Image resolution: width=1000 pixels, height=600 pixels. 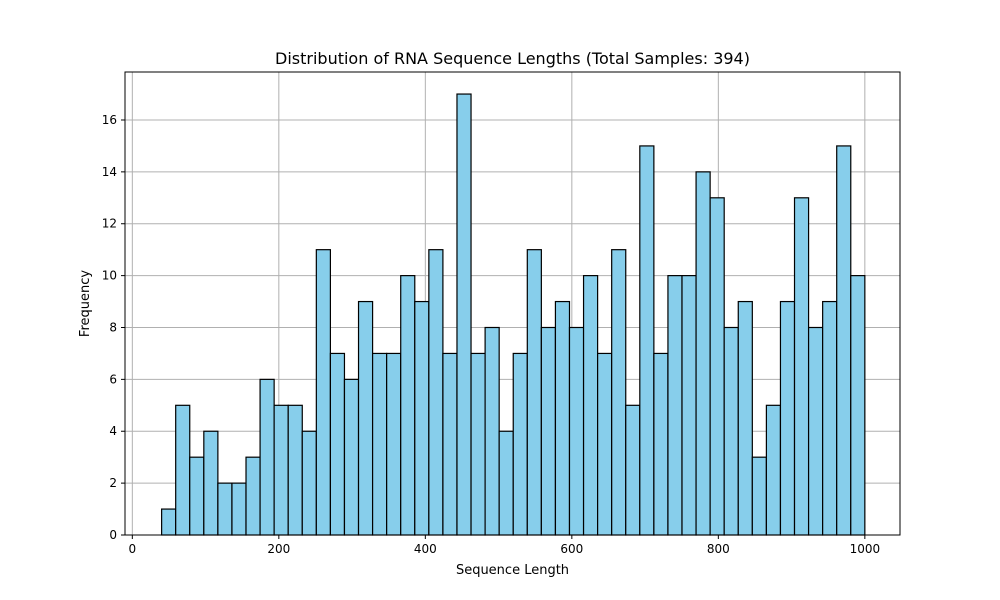 I want to click on x-axis-label: Sequence Length, so click(x=512, y=570).